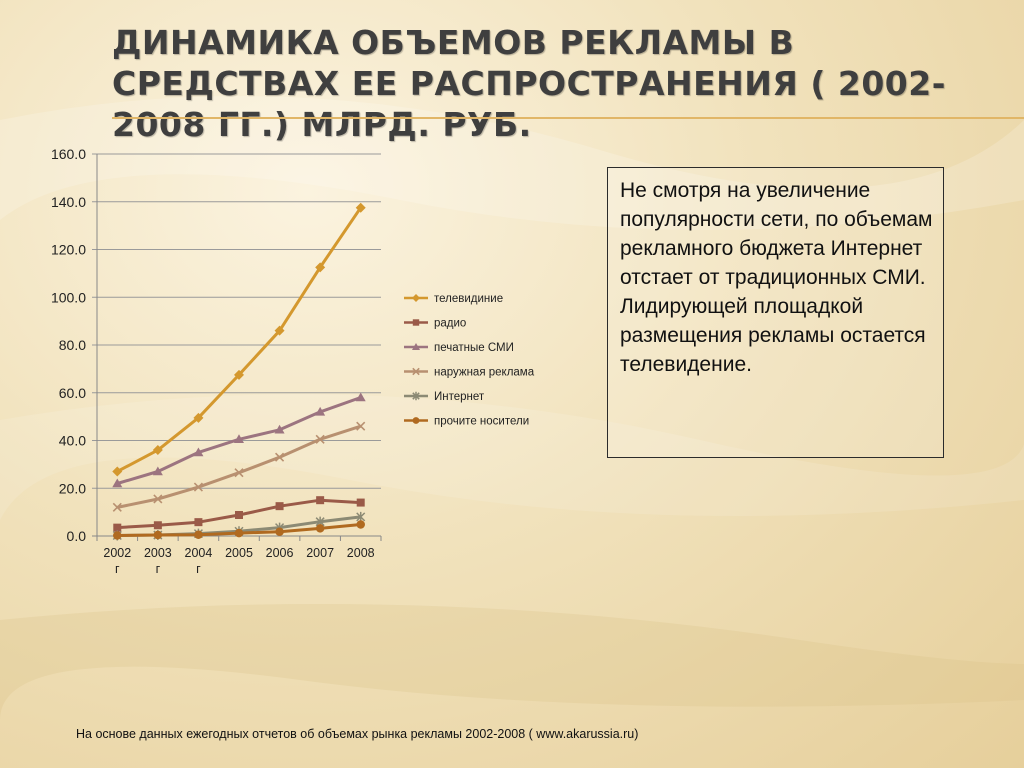  I want to click on legend-label: наружная реклама, so click(484, 373).